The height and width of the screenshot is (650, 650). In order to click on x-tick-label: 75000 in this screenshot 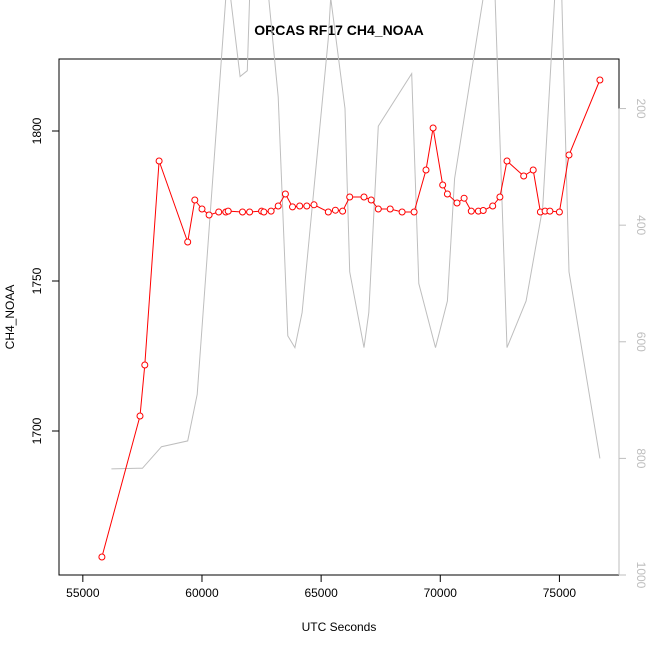, I will do `click(560, 593)`.